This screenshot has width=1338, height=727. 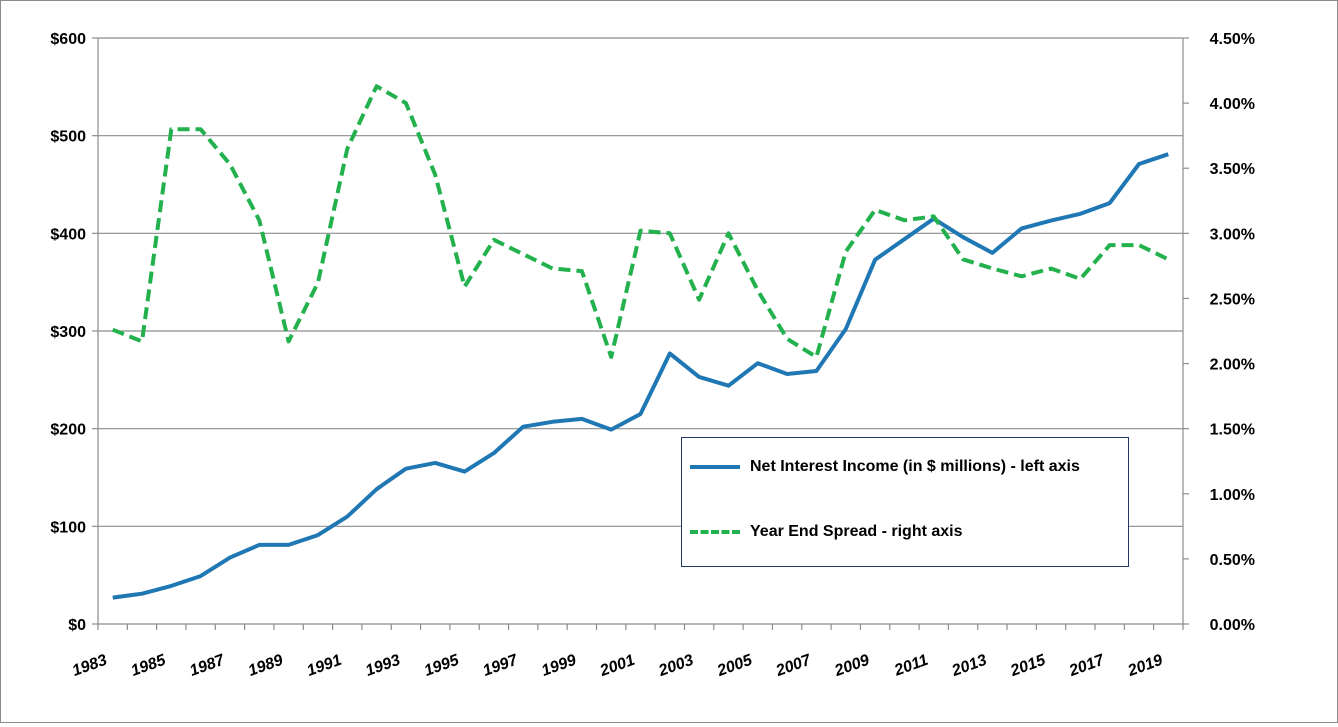 I want to click on x-axis-tick-label: 1997, so click(x=501, y=665).